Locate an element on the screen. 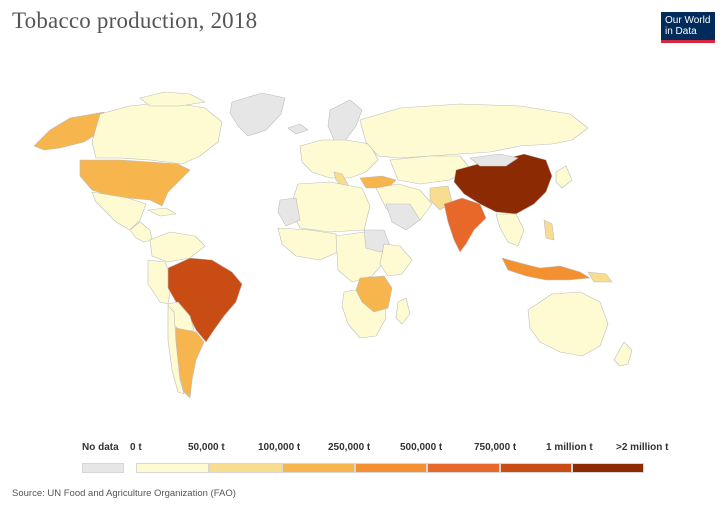  region-australia is located at coordinates (568, 324).